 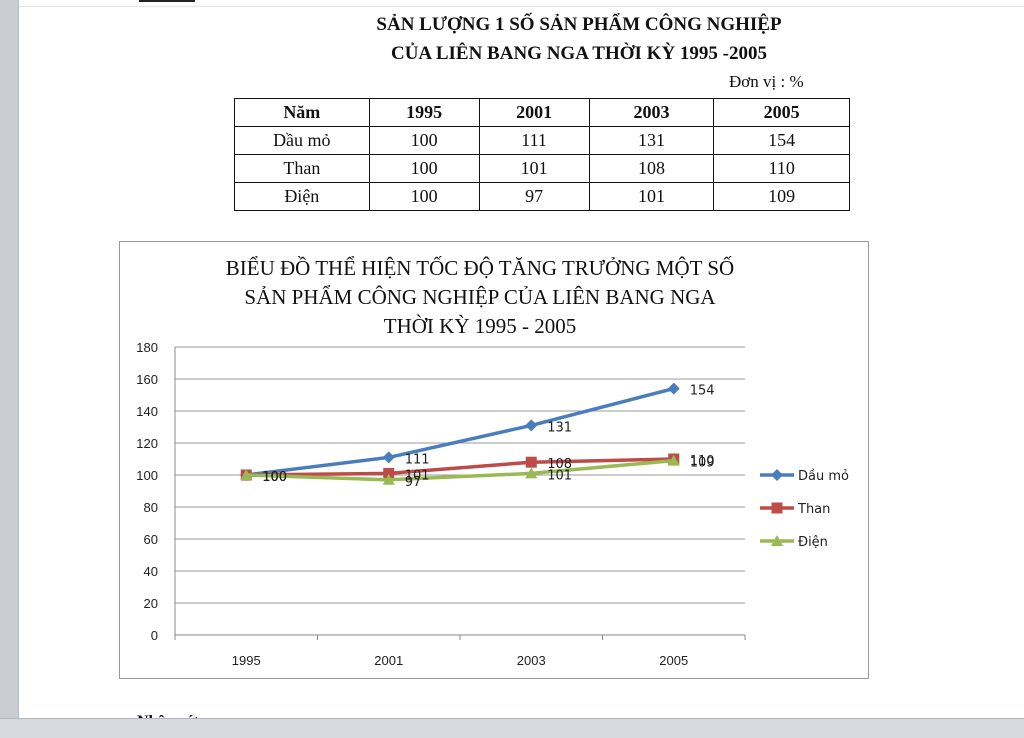 I want to click on chart-title-line-3: THỜI KỲ 1995 - 2005, so click(x=480, y=326).